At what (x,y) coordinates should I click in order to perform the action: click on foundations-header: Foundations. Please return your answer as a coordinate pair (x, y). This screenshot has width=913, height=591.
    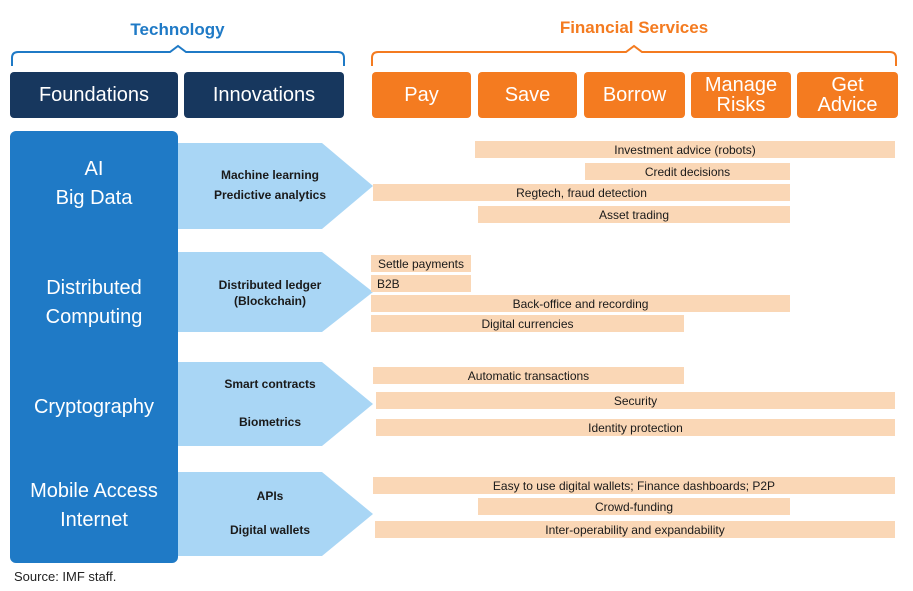
    Looking at the image, I should click on (94, 95).